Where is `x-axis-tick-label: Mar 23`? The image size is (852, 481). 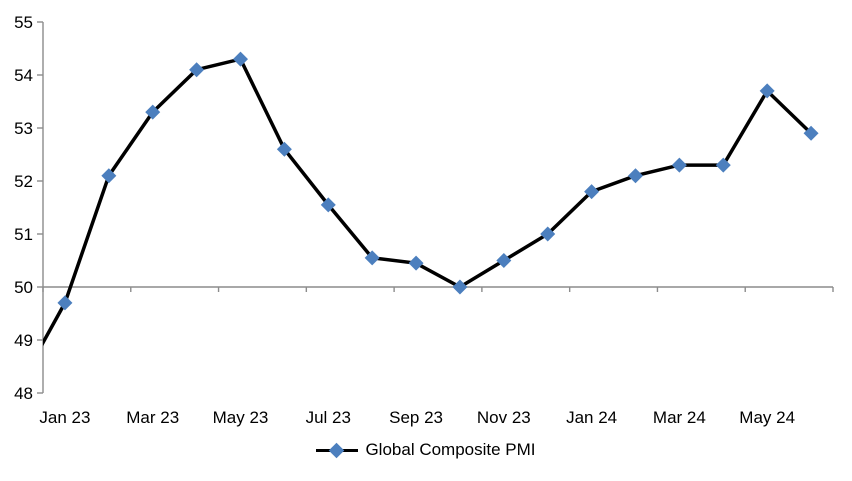
x-axis-tick-label: Mar 23 is located at coordinates (152, 417).